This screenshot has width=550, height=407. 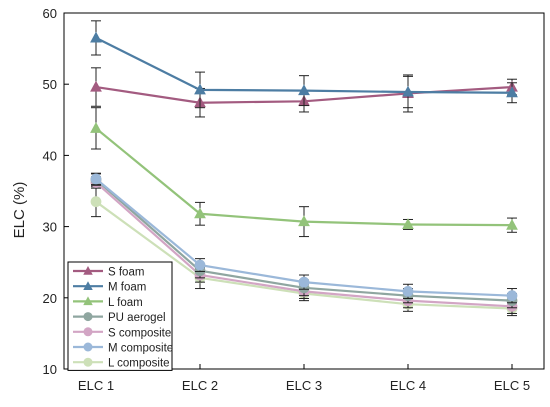 What do you see at coordinates (304, 385) in the screenshot?
I see `x-tick-label: ELC 3` at bounding box center [304, 385].